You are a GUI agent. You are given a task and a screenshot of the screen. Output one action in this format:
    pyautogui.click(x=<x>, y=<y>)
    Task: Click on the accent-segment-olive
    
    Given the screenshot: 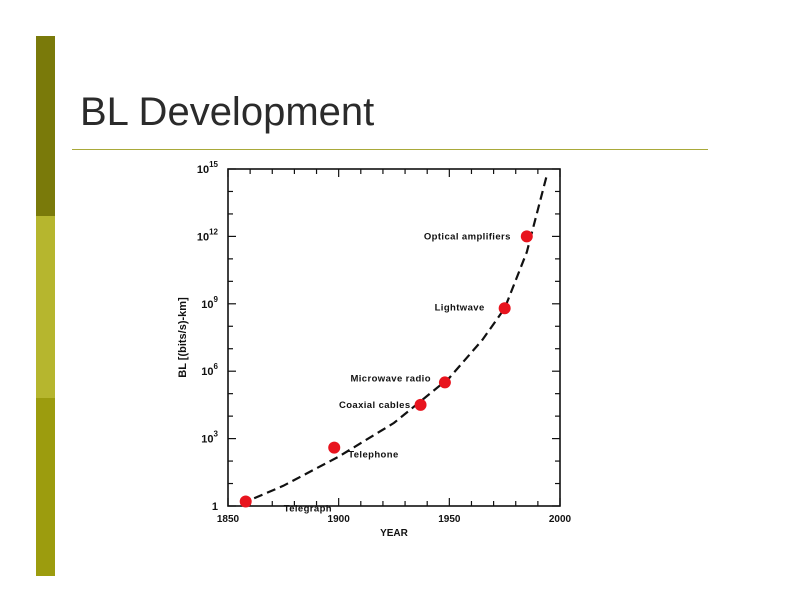 What is the action you would take?
    pyautogui.click(x=45, y=487)
    